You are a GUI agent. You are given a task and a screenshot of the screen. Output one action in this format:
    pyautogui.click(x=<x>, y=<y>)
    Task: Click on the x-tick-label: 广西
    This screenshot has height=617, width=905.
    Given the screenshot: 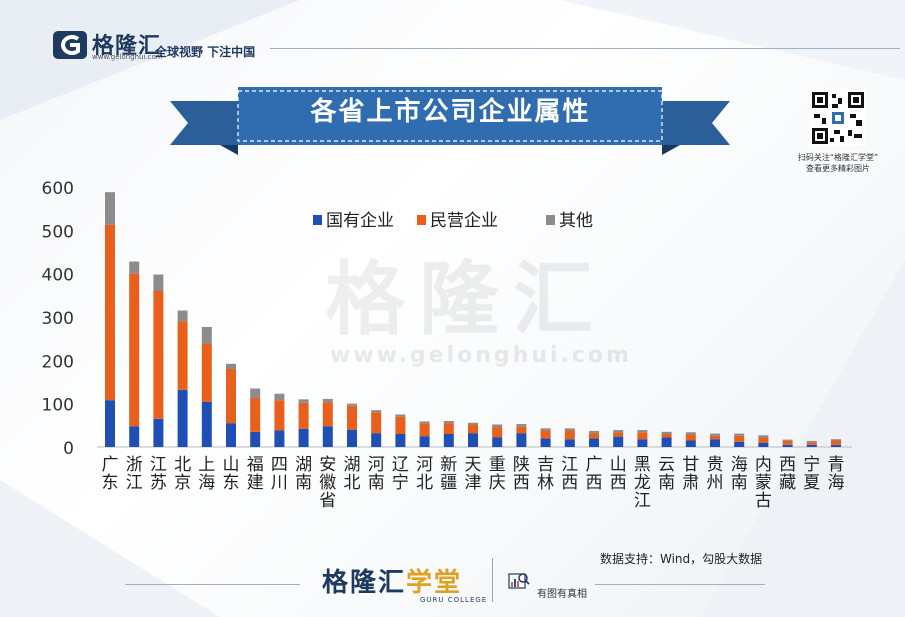 What is the action you would take?
    pyautogui.click(x=594, y=474)
    